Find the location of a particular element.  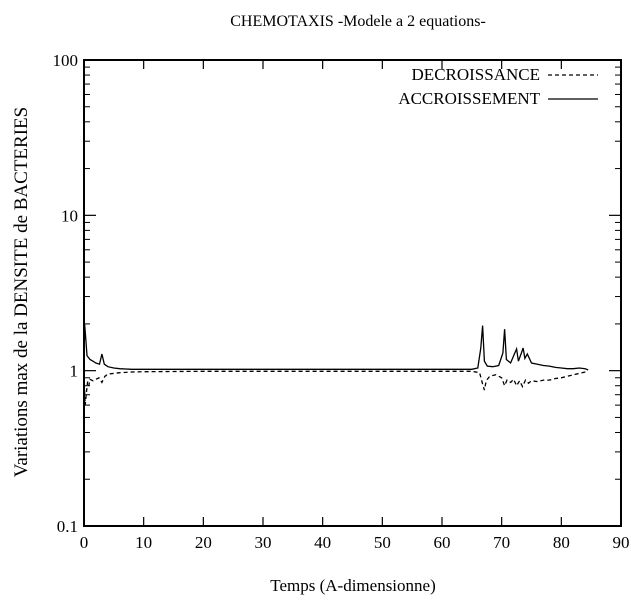

x-tick-label: 40 is located at coordinates (322, 542).